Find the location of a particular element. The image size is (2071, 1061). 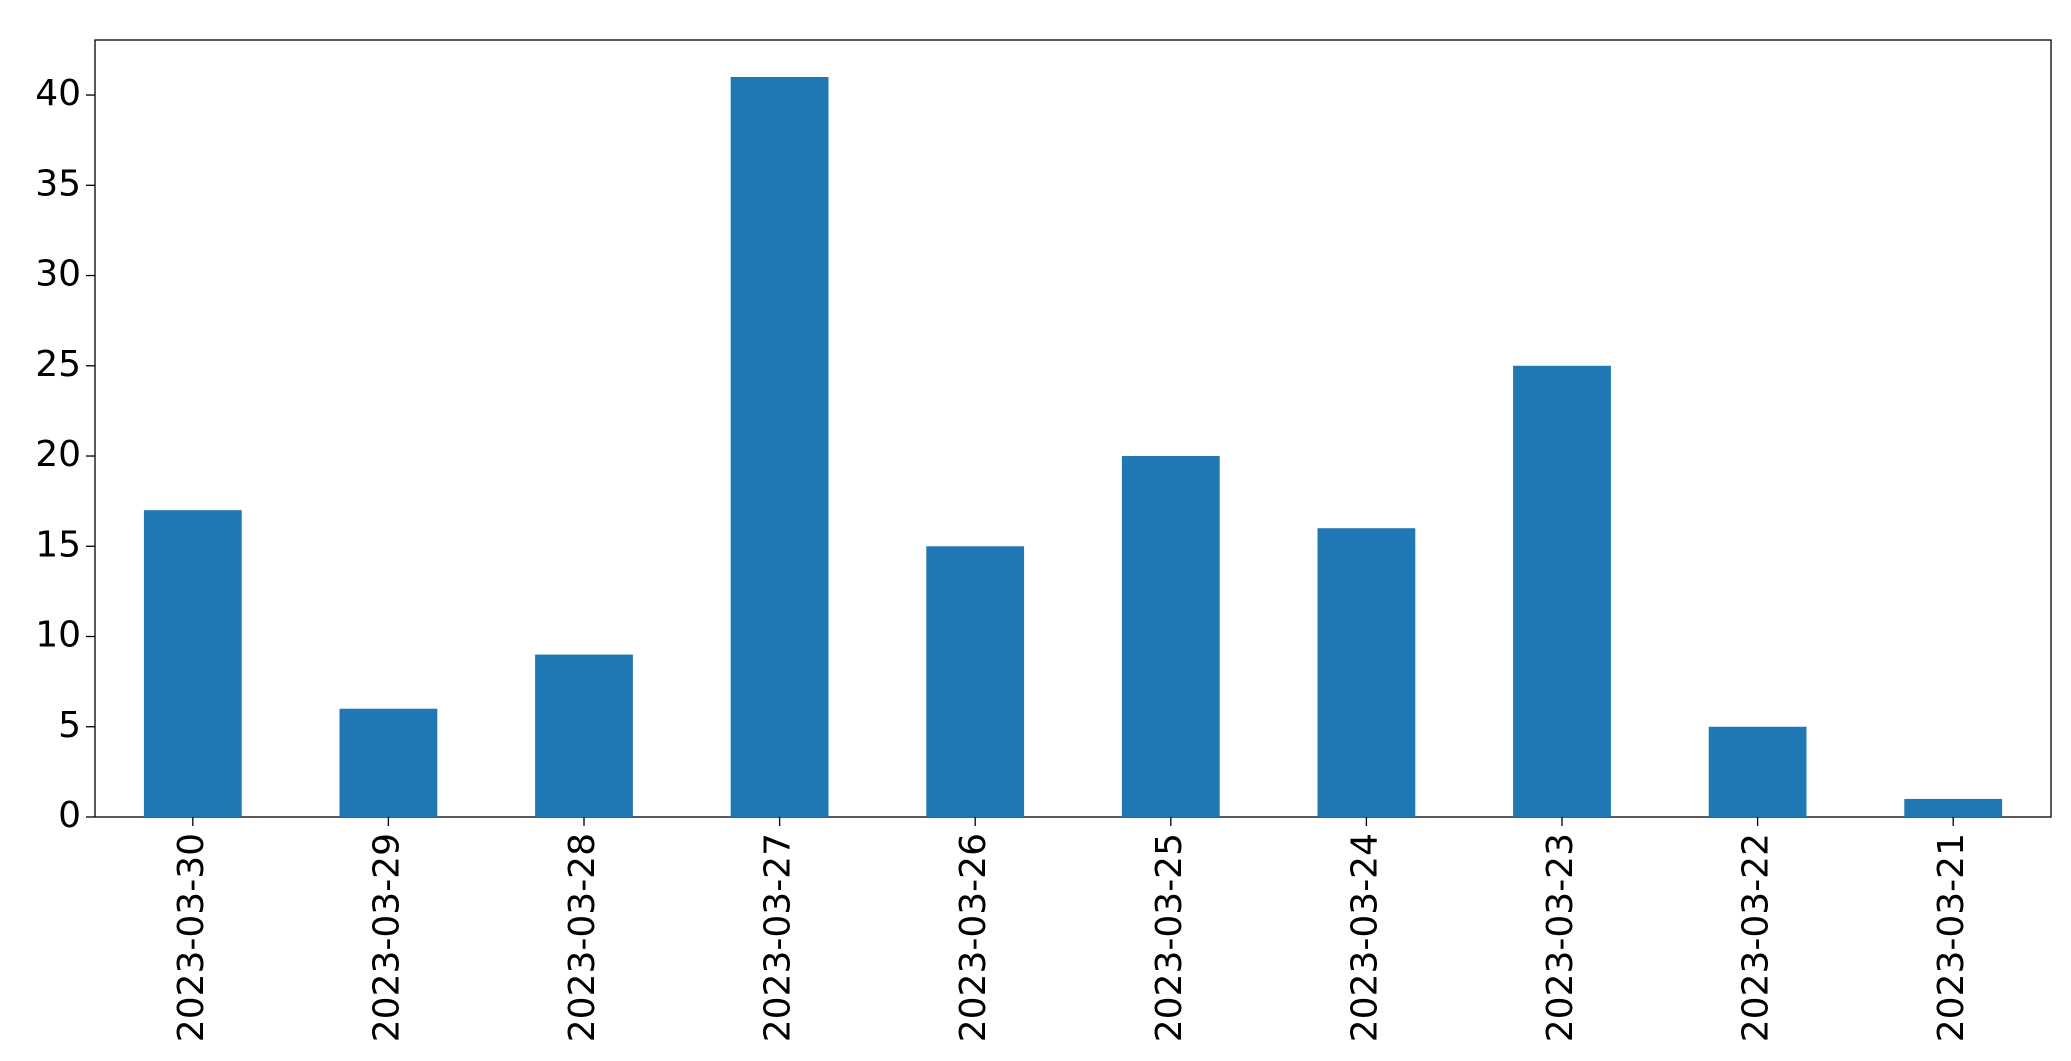

x-tick-label: 2023-03-22 is located at coordinates (1756, 937).